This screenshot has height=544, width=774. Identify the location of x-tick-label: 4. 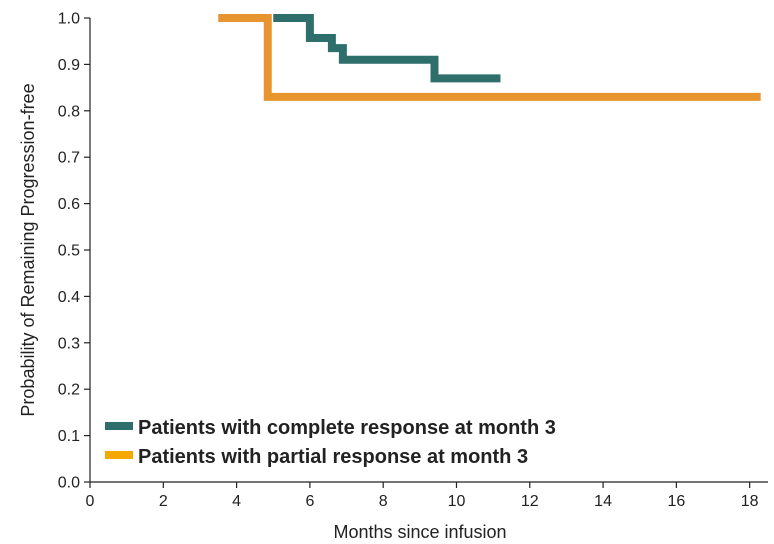
(236, 501).